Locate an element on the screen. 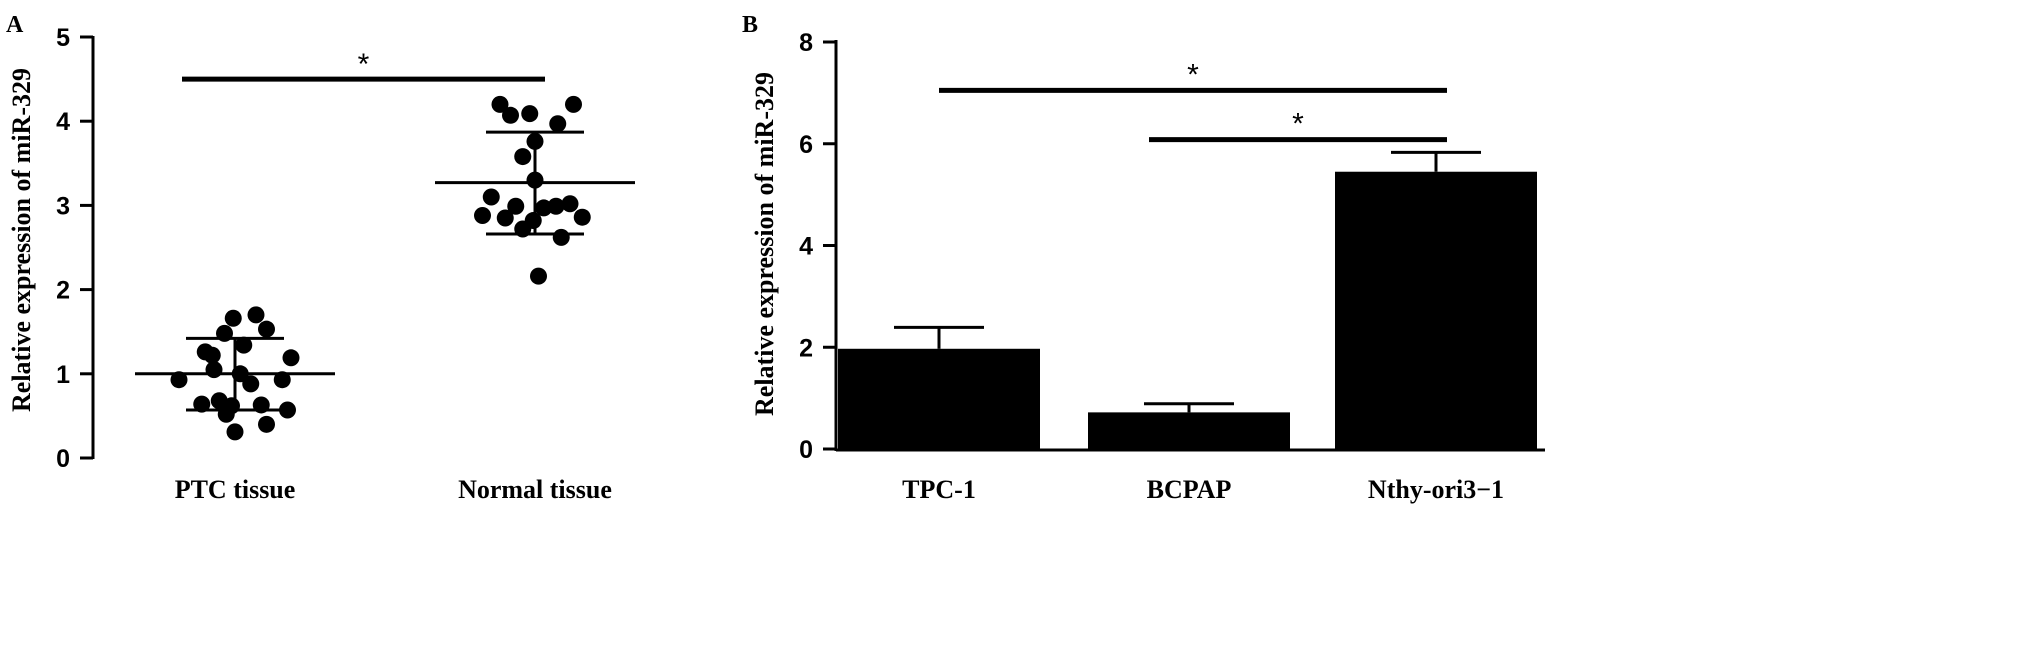  panel-a-data-points is located at coordinates (380, 268).